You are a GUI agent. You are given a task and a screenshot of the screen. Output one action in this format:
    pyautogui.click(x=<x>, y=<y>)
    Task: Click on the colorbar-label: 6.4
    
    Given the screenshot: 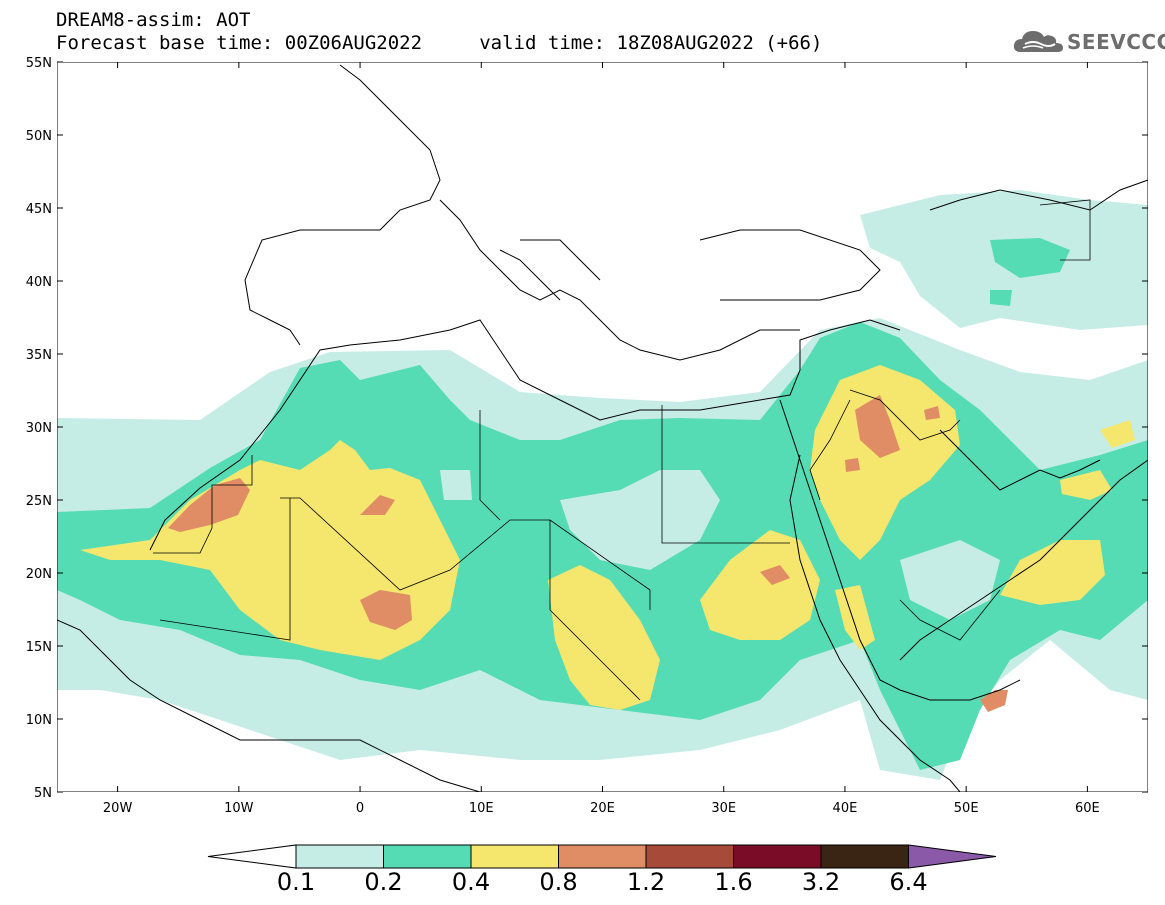 What is the action you would take?
    pyautogui.click(x=908, y=882)
    